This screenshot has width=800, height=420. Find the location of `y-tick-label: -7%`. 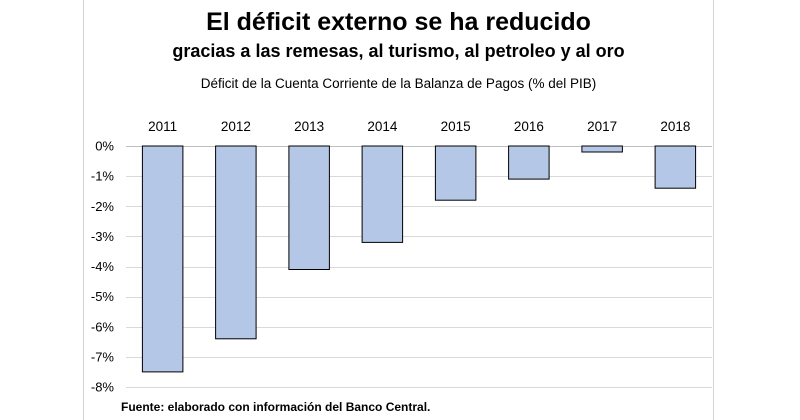

y-tick-label: -7% is located at coordinates (103, 356).